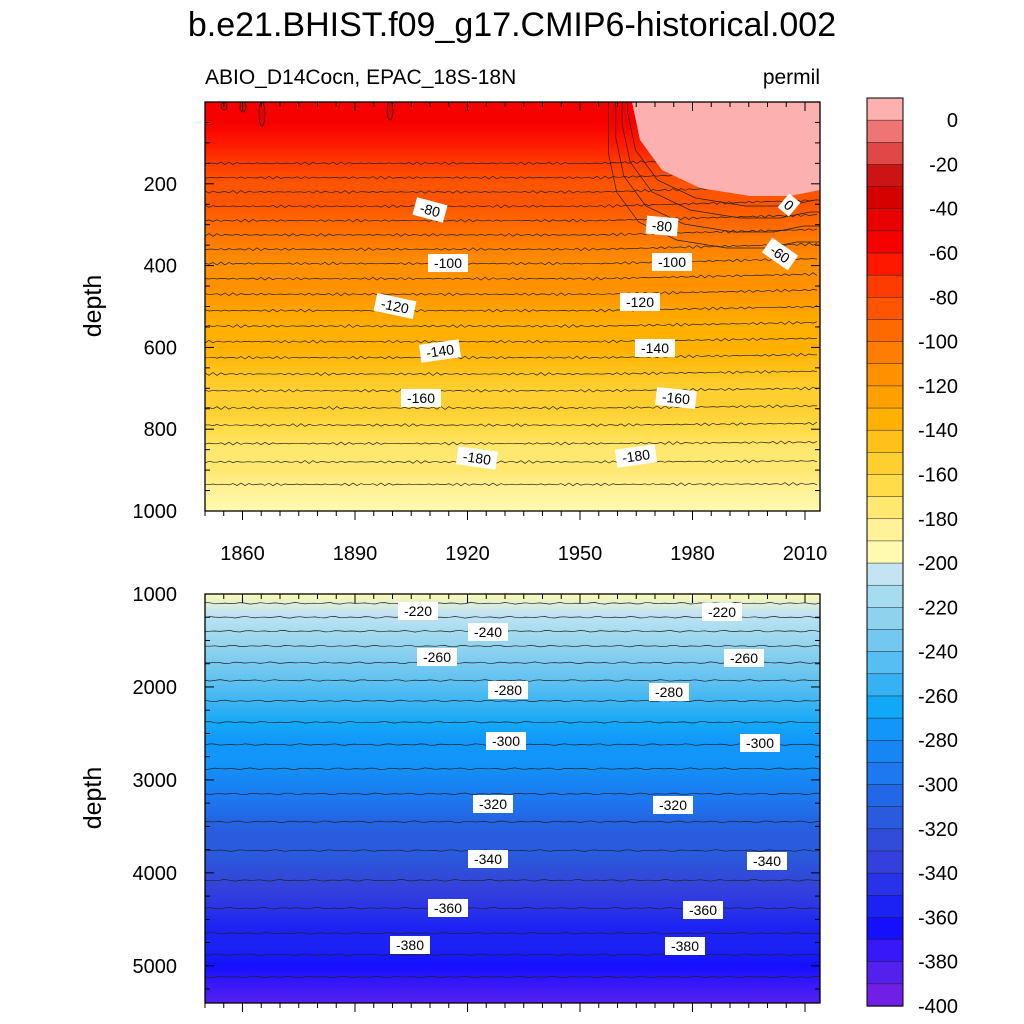  I want to click on contour-label-text: -300, so click(506, 741).